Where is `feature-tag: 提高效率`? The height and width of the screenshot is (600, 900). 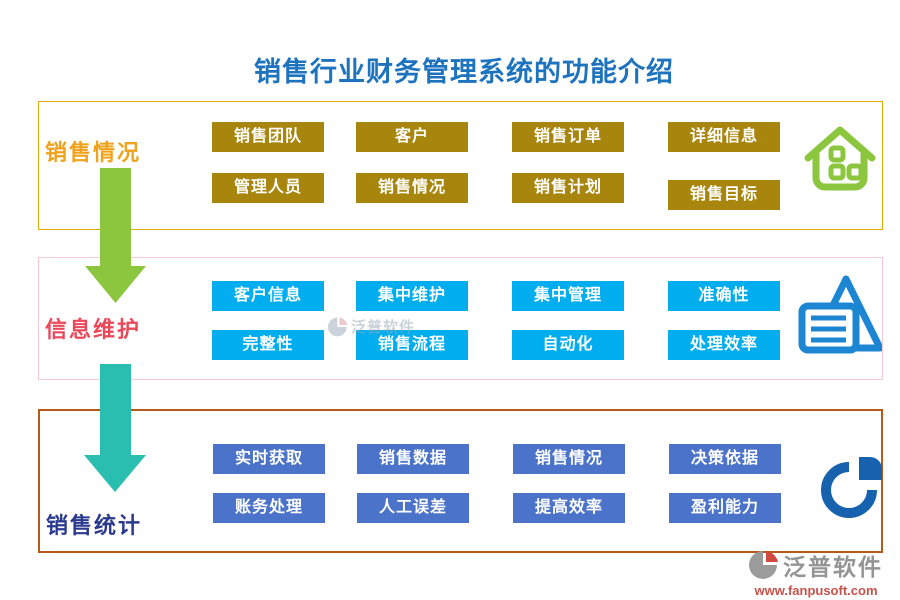
feature-tag: 提高效率 is located at coordinates (569, 508).